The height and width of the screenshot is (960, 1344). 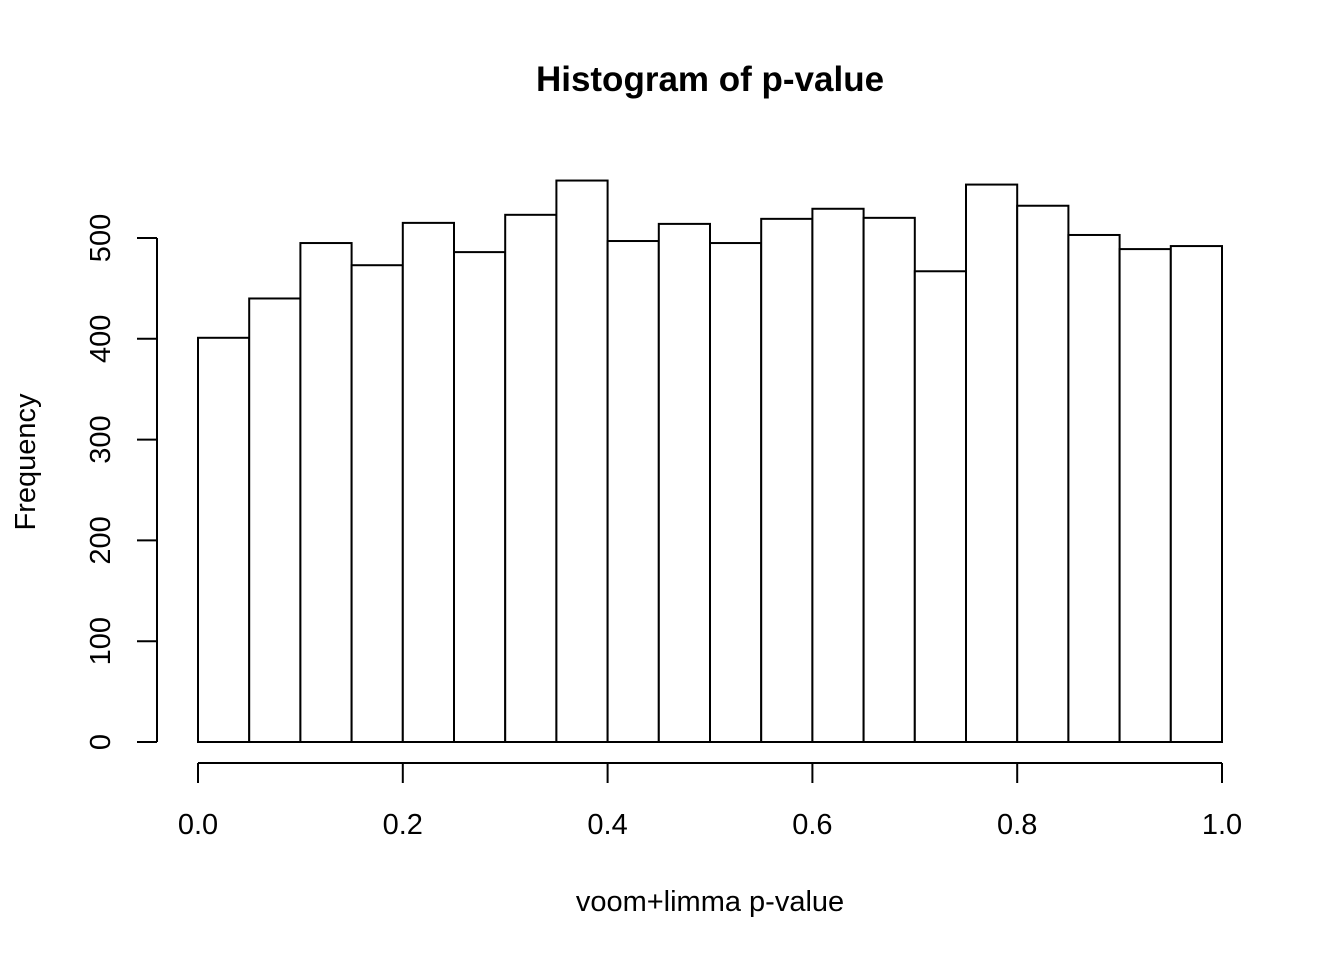 What do you see at coordinates (101, 439) in the screenshot?
I see `y-tick-label-3: 300` at bounding box center [101, 439].